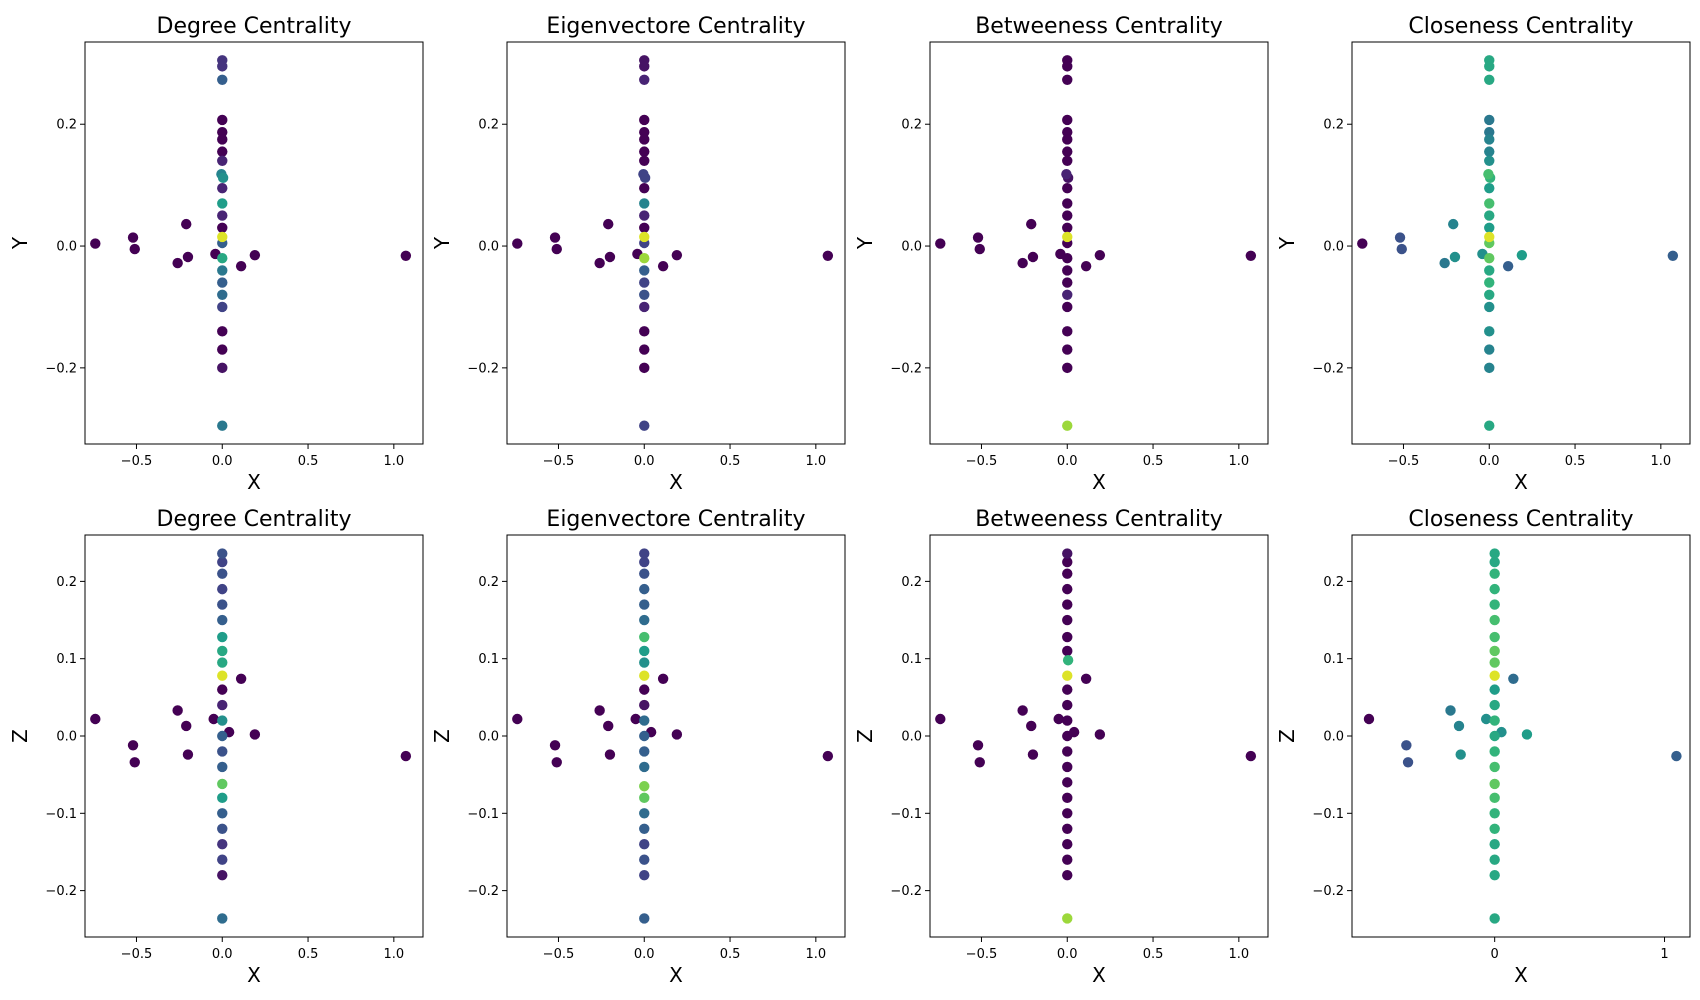 The image size is (1700, 1000). Describe the element at coordinates (1520, 26) in the screenshot. I see `subplot-title: Closeness Centrality` at that location.